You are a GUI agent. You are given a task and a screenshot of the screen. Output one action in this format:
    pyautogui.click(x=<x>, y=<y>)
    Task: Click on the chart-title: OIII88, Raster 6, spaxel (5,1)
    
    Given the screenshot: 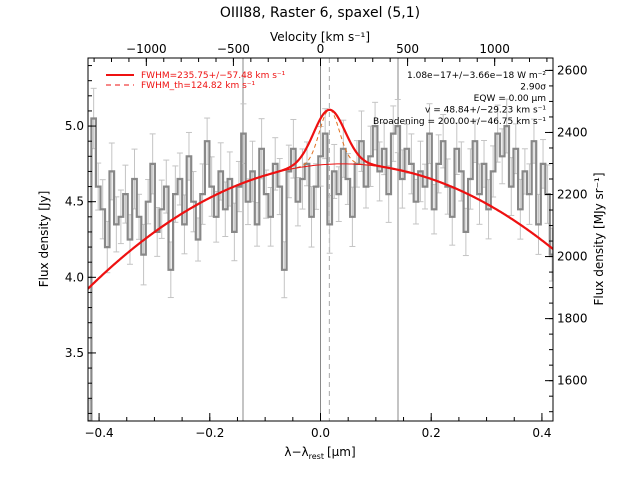 What is the action you would take?
    pyautogui.click(x=320, y=13)
    